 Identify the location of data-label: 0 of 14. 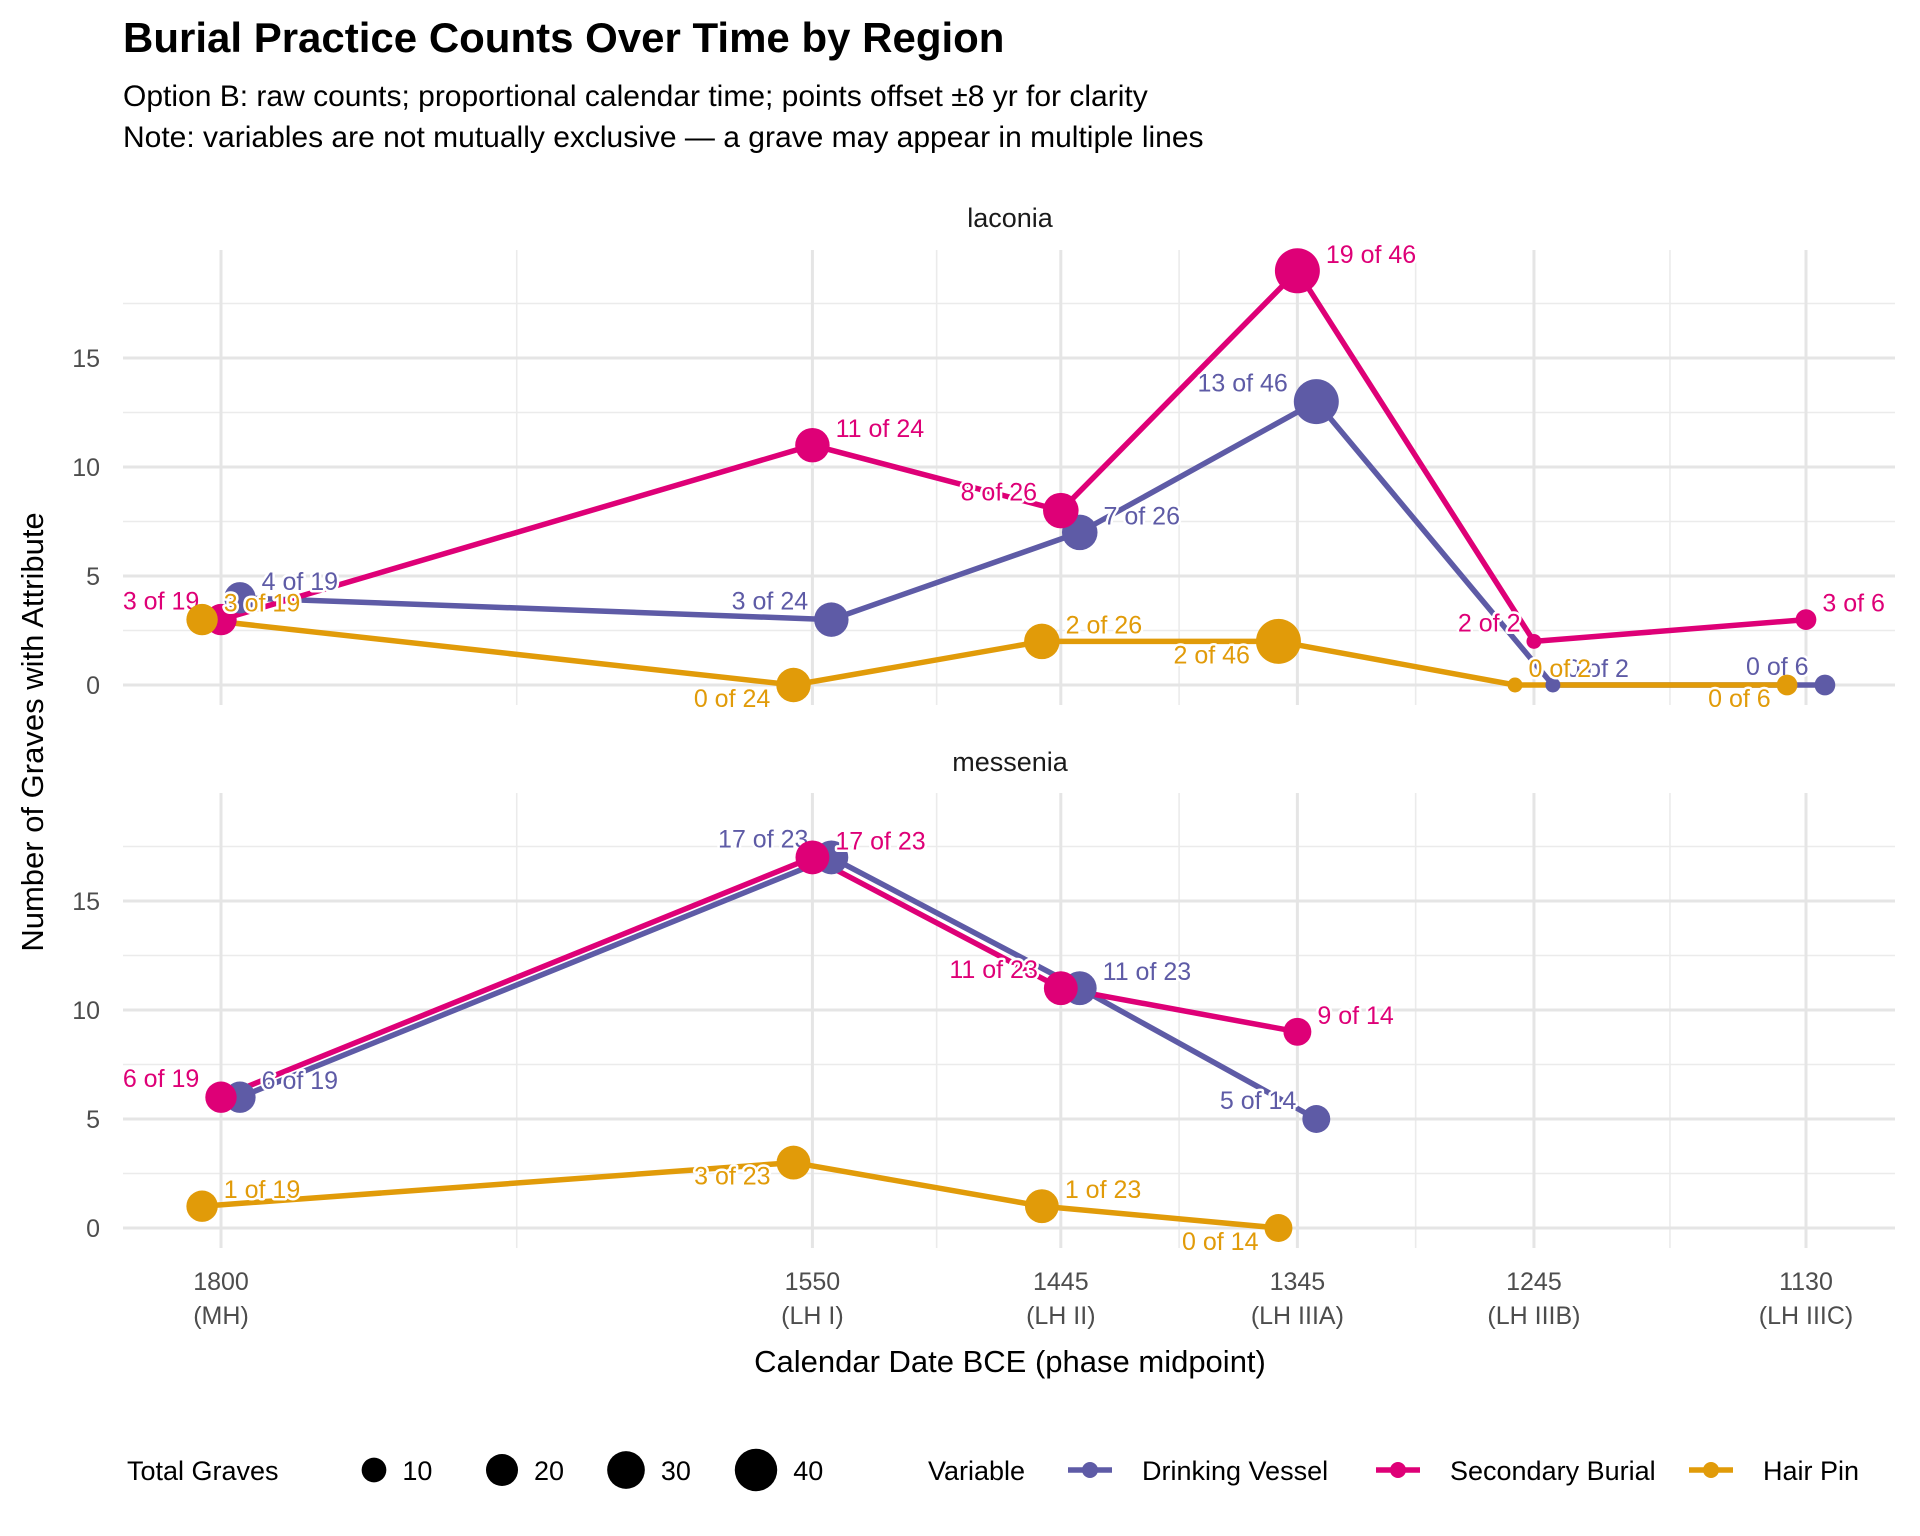
(1220, 1242).